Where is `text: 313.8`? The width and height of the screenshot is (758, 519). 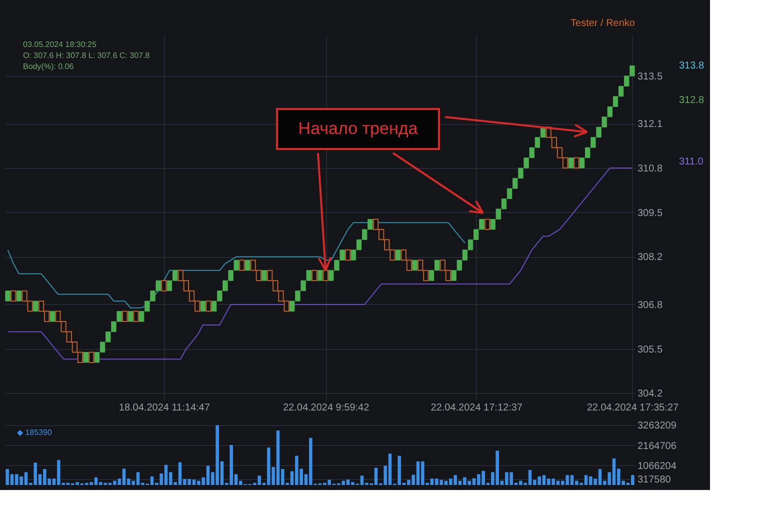 text: 313.8 is located at coordinates (691, 66).